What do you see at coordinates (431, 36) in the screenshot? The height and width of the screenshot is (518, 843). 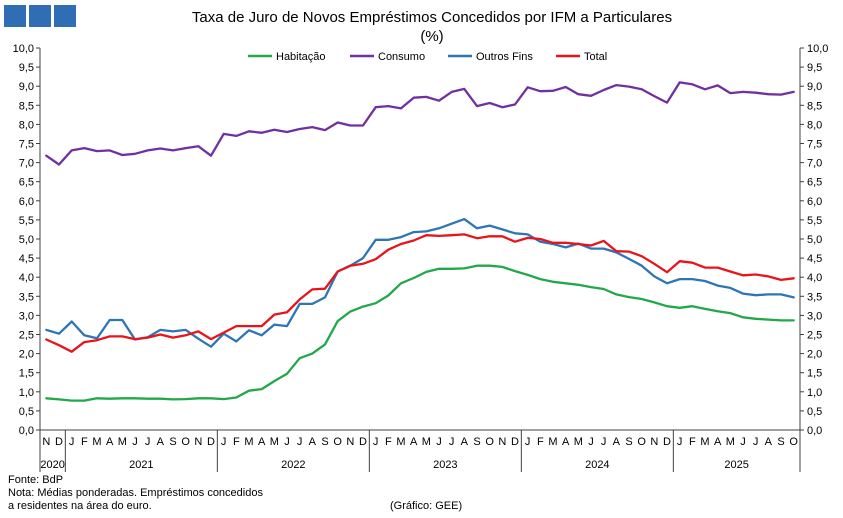 I see `chart-subtitle: (%)` at bounding box center [431, 36].